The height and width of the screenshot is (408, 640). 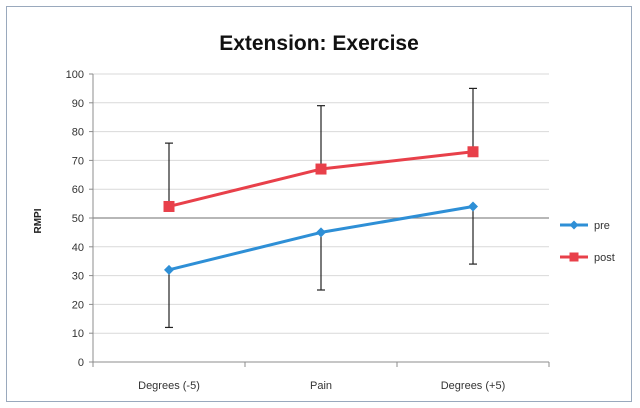 What do you see at coordinates (78, 305) in the screenshot?
I see `y-tick-label: 20` at bounding box center [78, 305].